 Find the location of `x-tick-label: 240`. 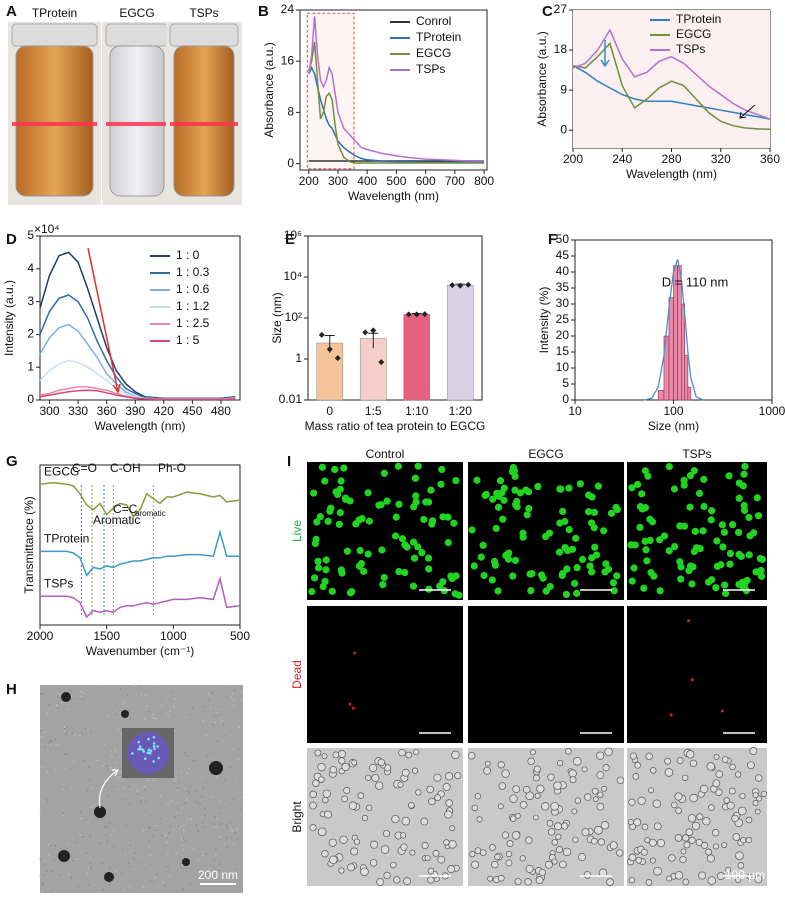

x-tick-label: 240 is located at coordinates (622, 159).